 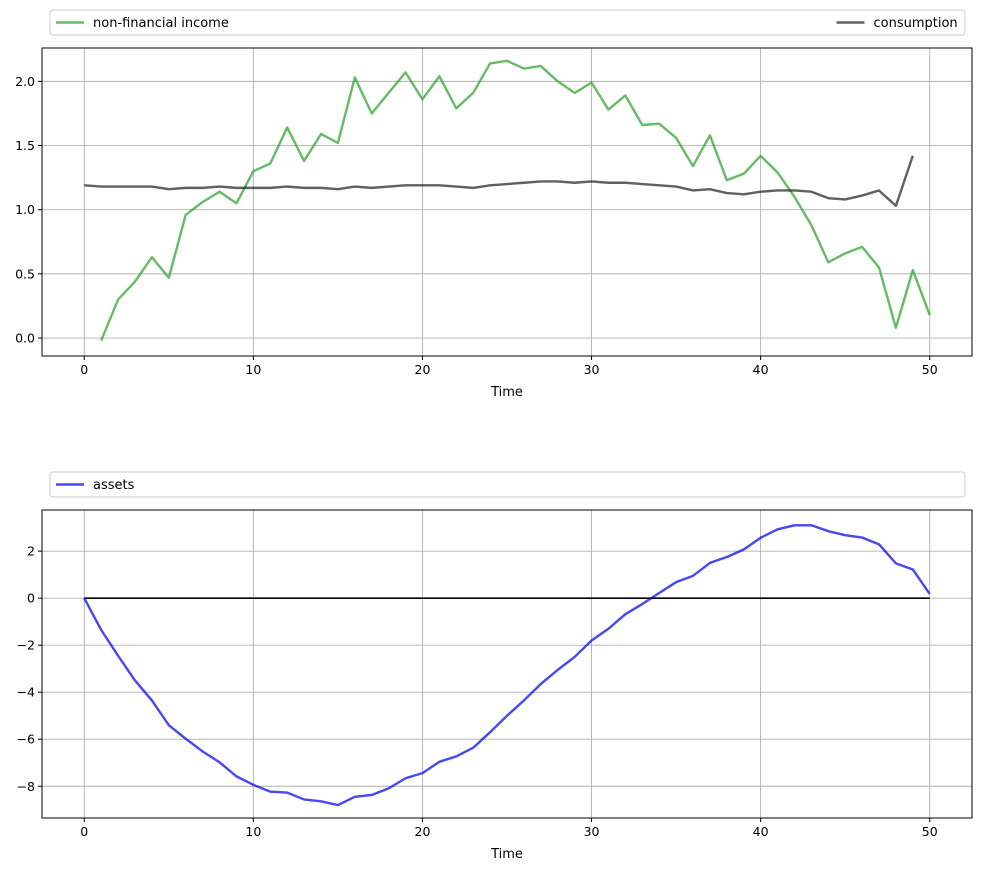 I want to click on y-tick-label: 0, so click(x=31, y=598).